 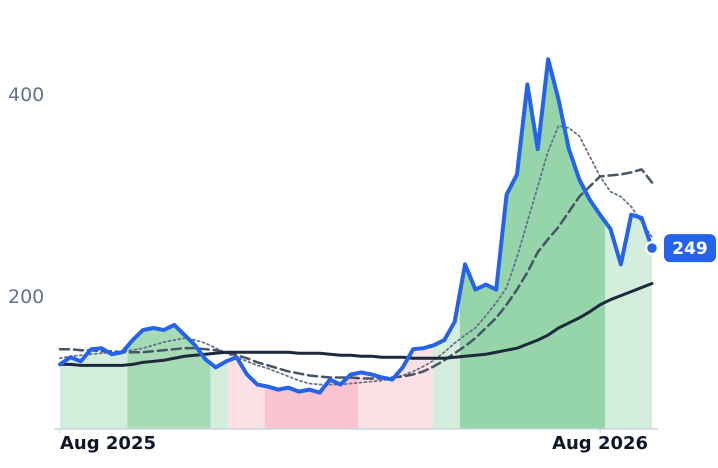 What do you see at coordinates (652, 248) in the screenshot?
I see `last-point` at bounding box center [652, 248].